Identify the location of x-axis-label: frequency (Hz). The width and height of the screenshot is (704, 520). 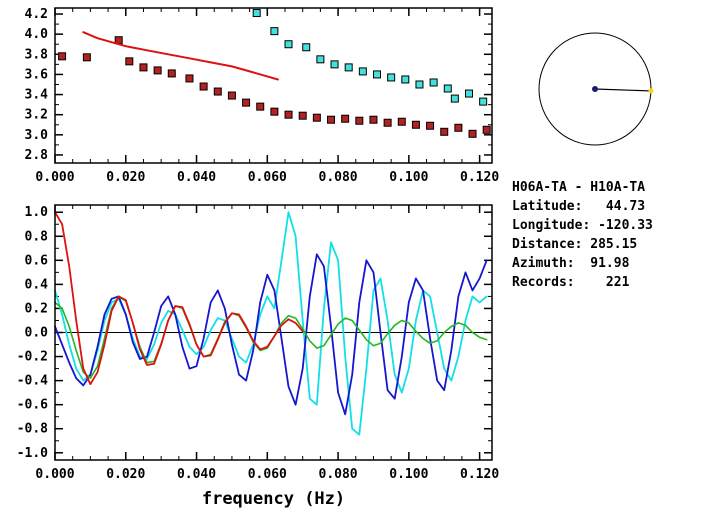
(273, 499).